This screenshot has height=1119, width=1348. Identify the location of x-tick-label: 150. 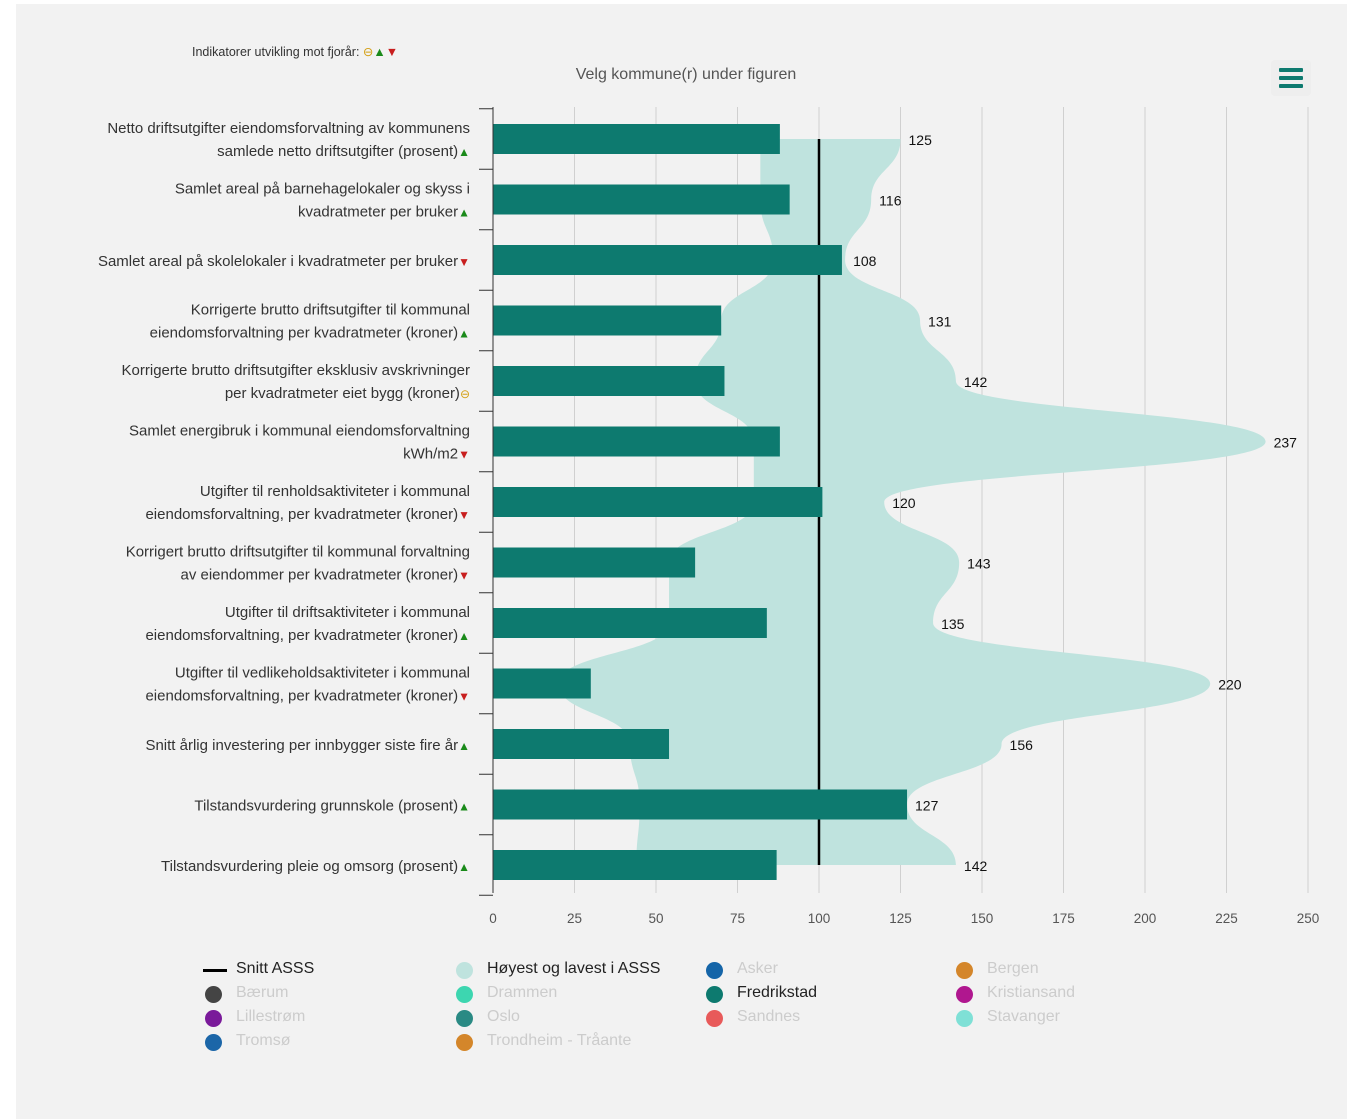
(982, 918).